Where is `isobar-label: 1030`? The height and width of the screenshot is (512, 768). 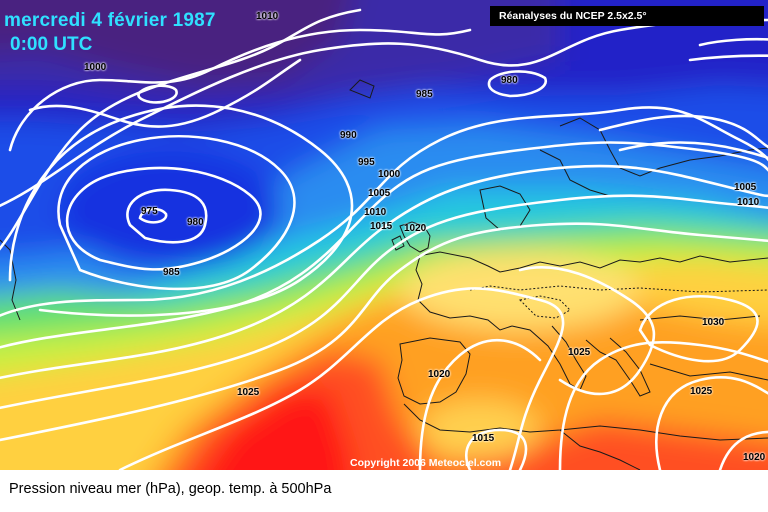
isobar-label: 1030 is located at coordinates (713, 322).